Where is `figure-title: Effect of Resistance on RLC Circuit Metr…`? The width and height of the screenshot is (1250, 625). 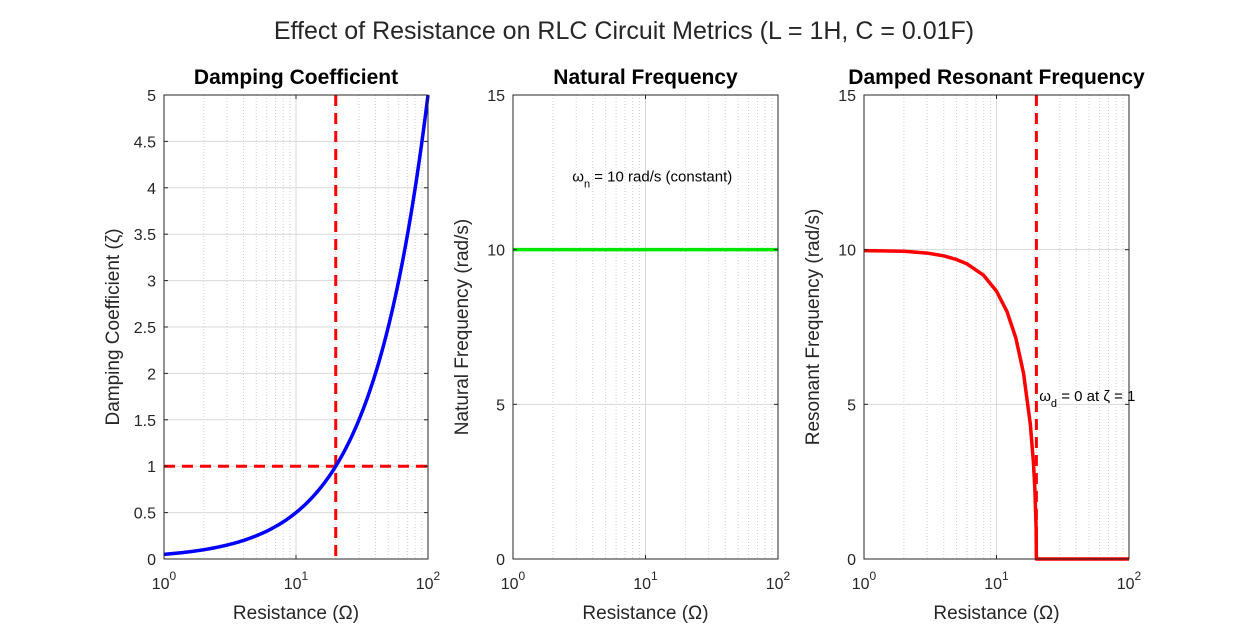
figure-title: Effect of Resistance on RLC Circuit Metr… is located at coordinates (624, 31).